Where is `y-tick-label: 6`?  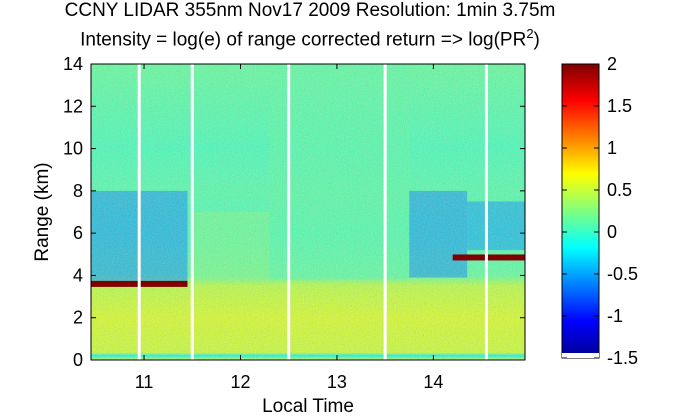 y-tick-label: 6 is located at coordinates (78, 233).